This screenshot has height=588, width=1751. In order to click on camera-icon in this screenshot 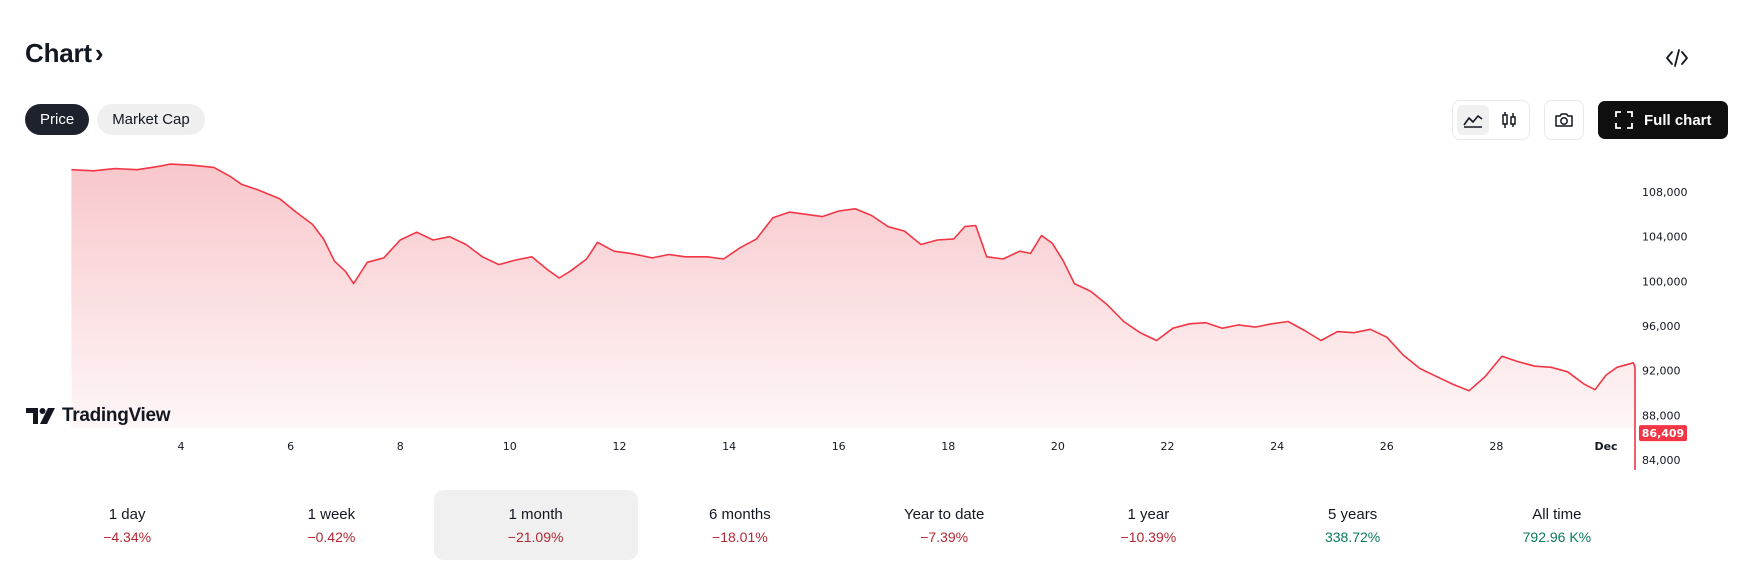, I will do `click(1564, 120)`.